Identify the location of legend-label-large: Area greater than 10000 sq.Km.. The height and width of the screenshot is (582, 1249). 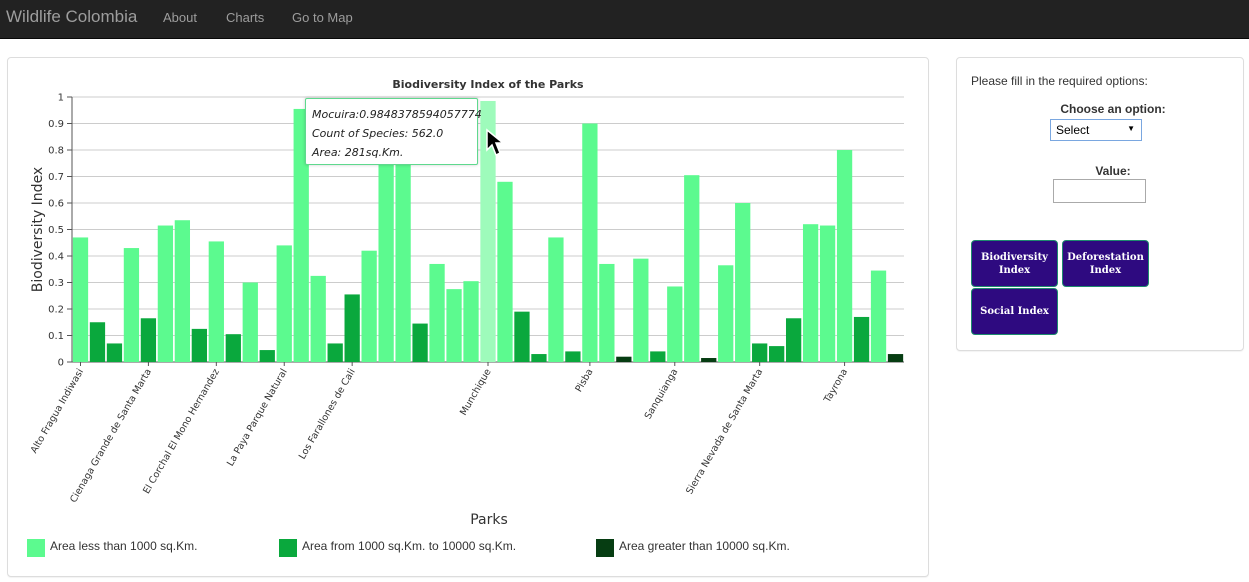
(704, 546).